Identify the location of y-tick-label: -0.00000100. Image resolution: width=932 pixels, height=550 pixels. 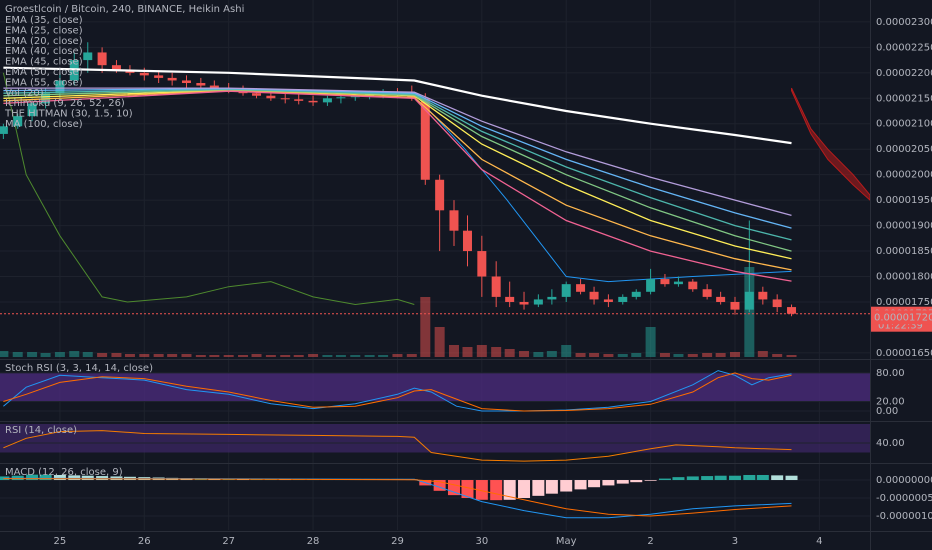
(904, 516).